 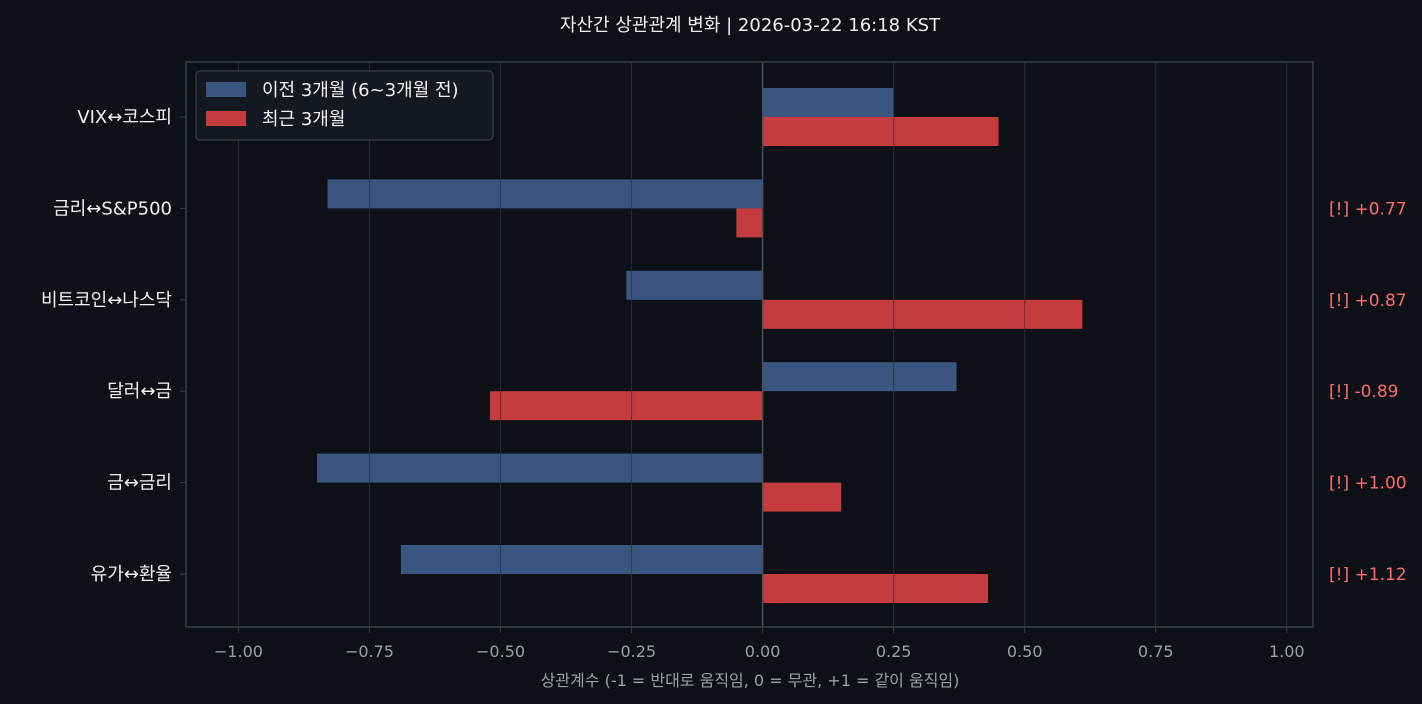 What do you see at coordinates (139, 483) in the screenshot?
I see `category-label: 금↔금리` at bounding box center [139, 483].